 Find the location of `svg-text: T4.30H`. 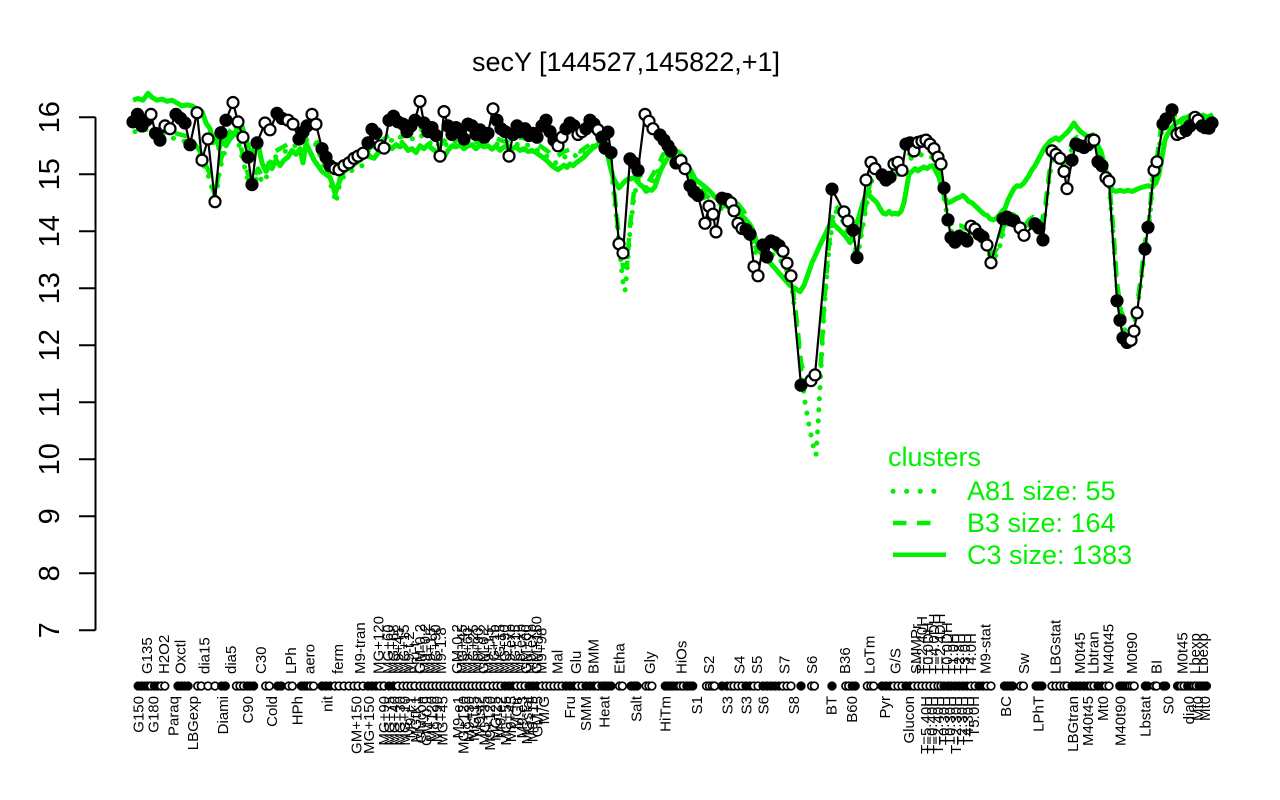

svg-text: T4.30H is located at coordinates (968, 720).